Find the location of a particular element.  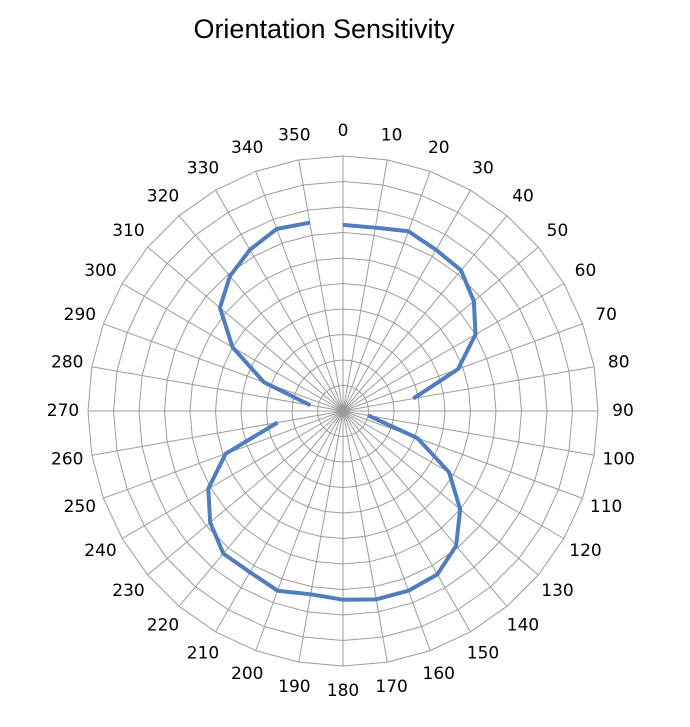

angle-tick-label: 220 is located at coordinates (163, 625).